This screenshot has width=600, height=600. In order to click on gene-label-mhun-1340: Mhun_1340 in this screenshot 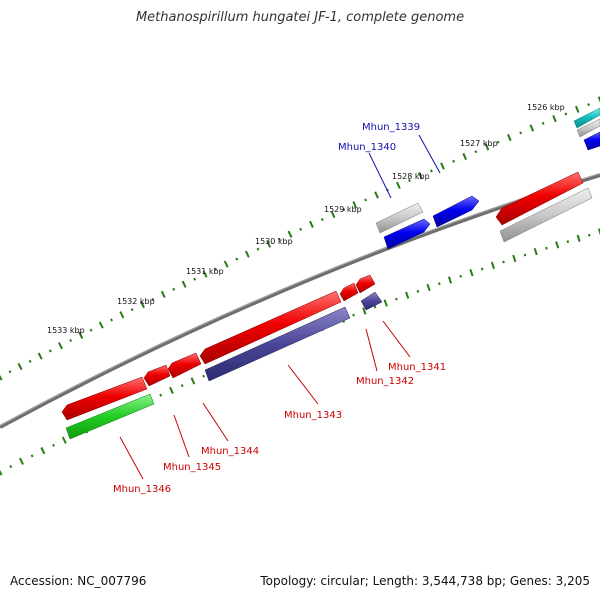, I will do `click(367, 147)`.